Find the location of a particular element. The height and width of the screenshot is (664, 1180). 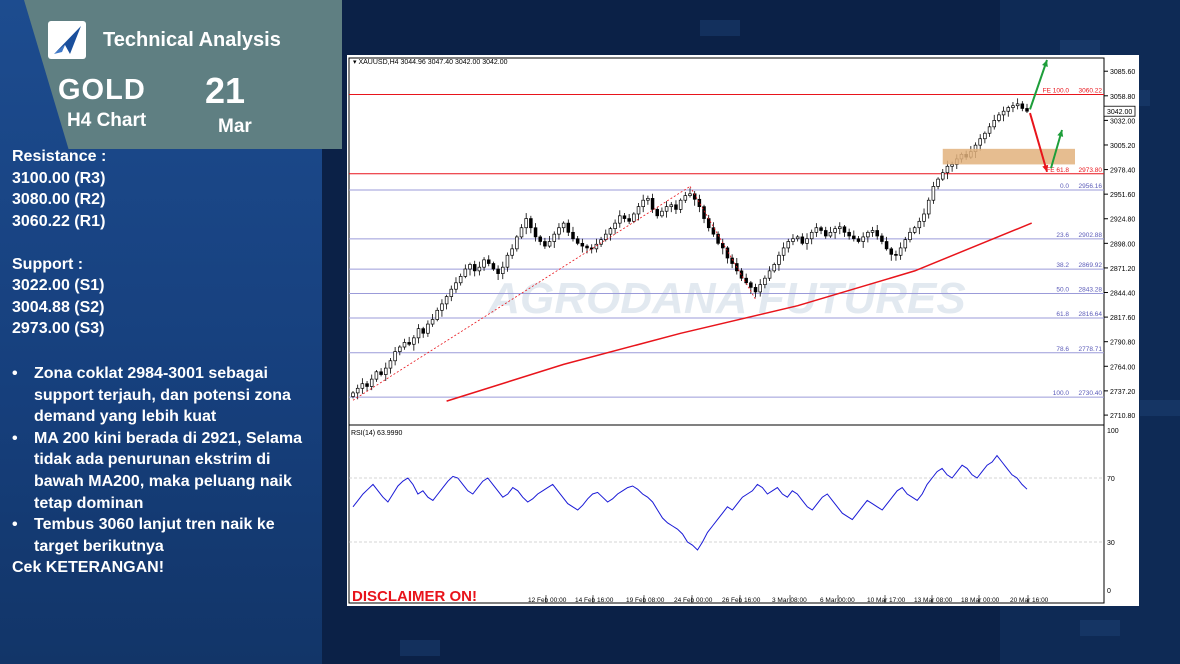

fib-level-value: 2869.92 is located at coordinates (1091, 265).